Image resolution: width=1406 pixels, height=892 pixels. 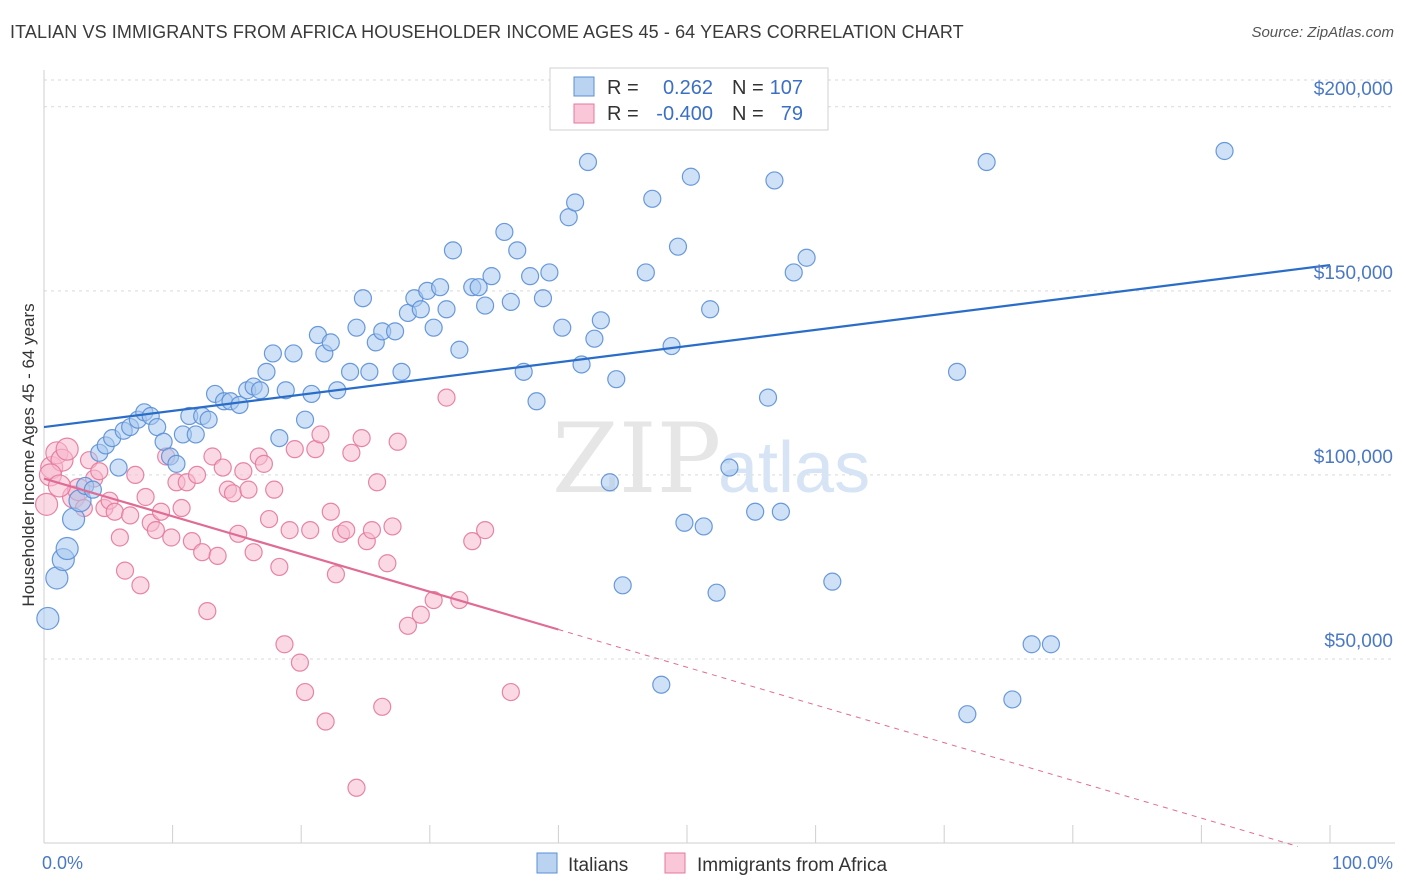 I want to click on legend-frame, so click(x=689, y=99).